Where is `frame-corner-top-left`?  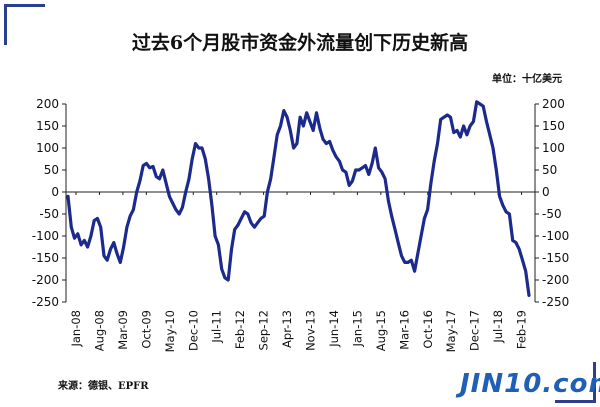 frame-corner-top-left is located at coordinates (24, 24).